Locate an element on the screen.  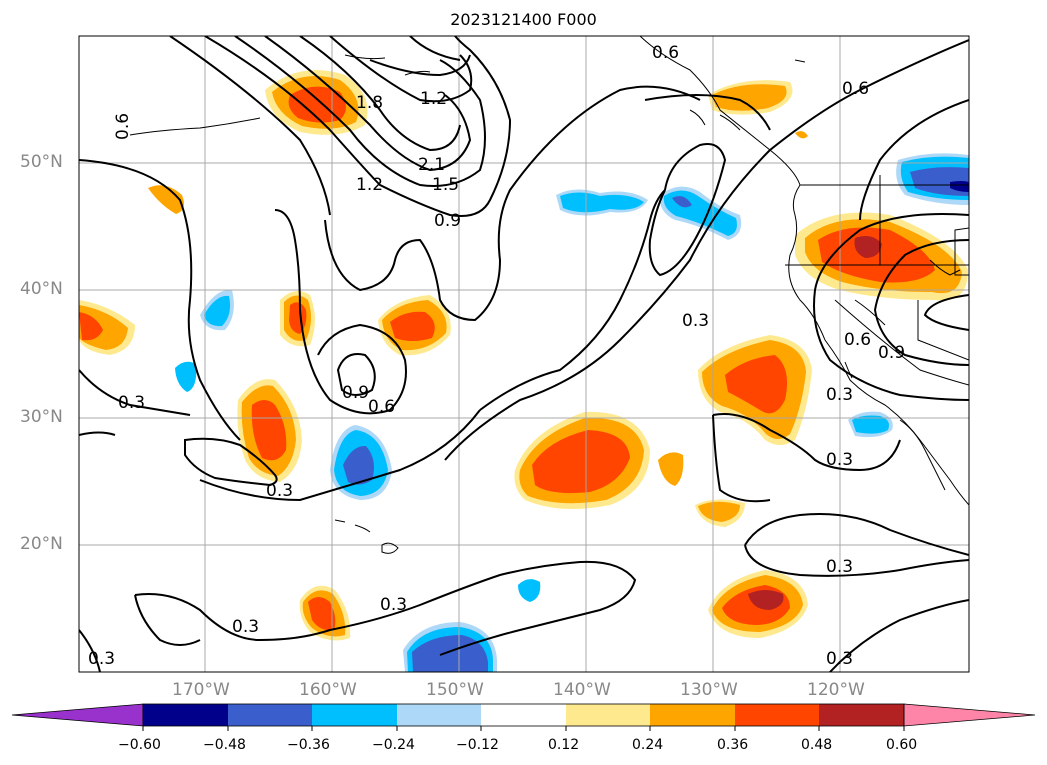
colorbar is located at coordinates (523, 717).